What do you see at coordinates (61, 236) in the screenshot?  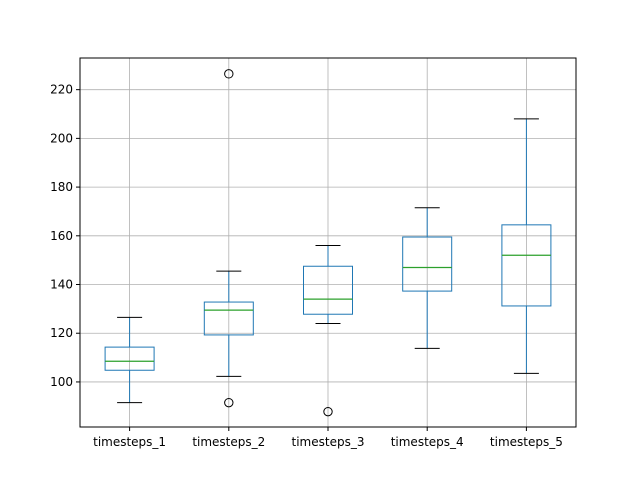 I see `y-tick-label: 160` at bounding box center [61, 236].